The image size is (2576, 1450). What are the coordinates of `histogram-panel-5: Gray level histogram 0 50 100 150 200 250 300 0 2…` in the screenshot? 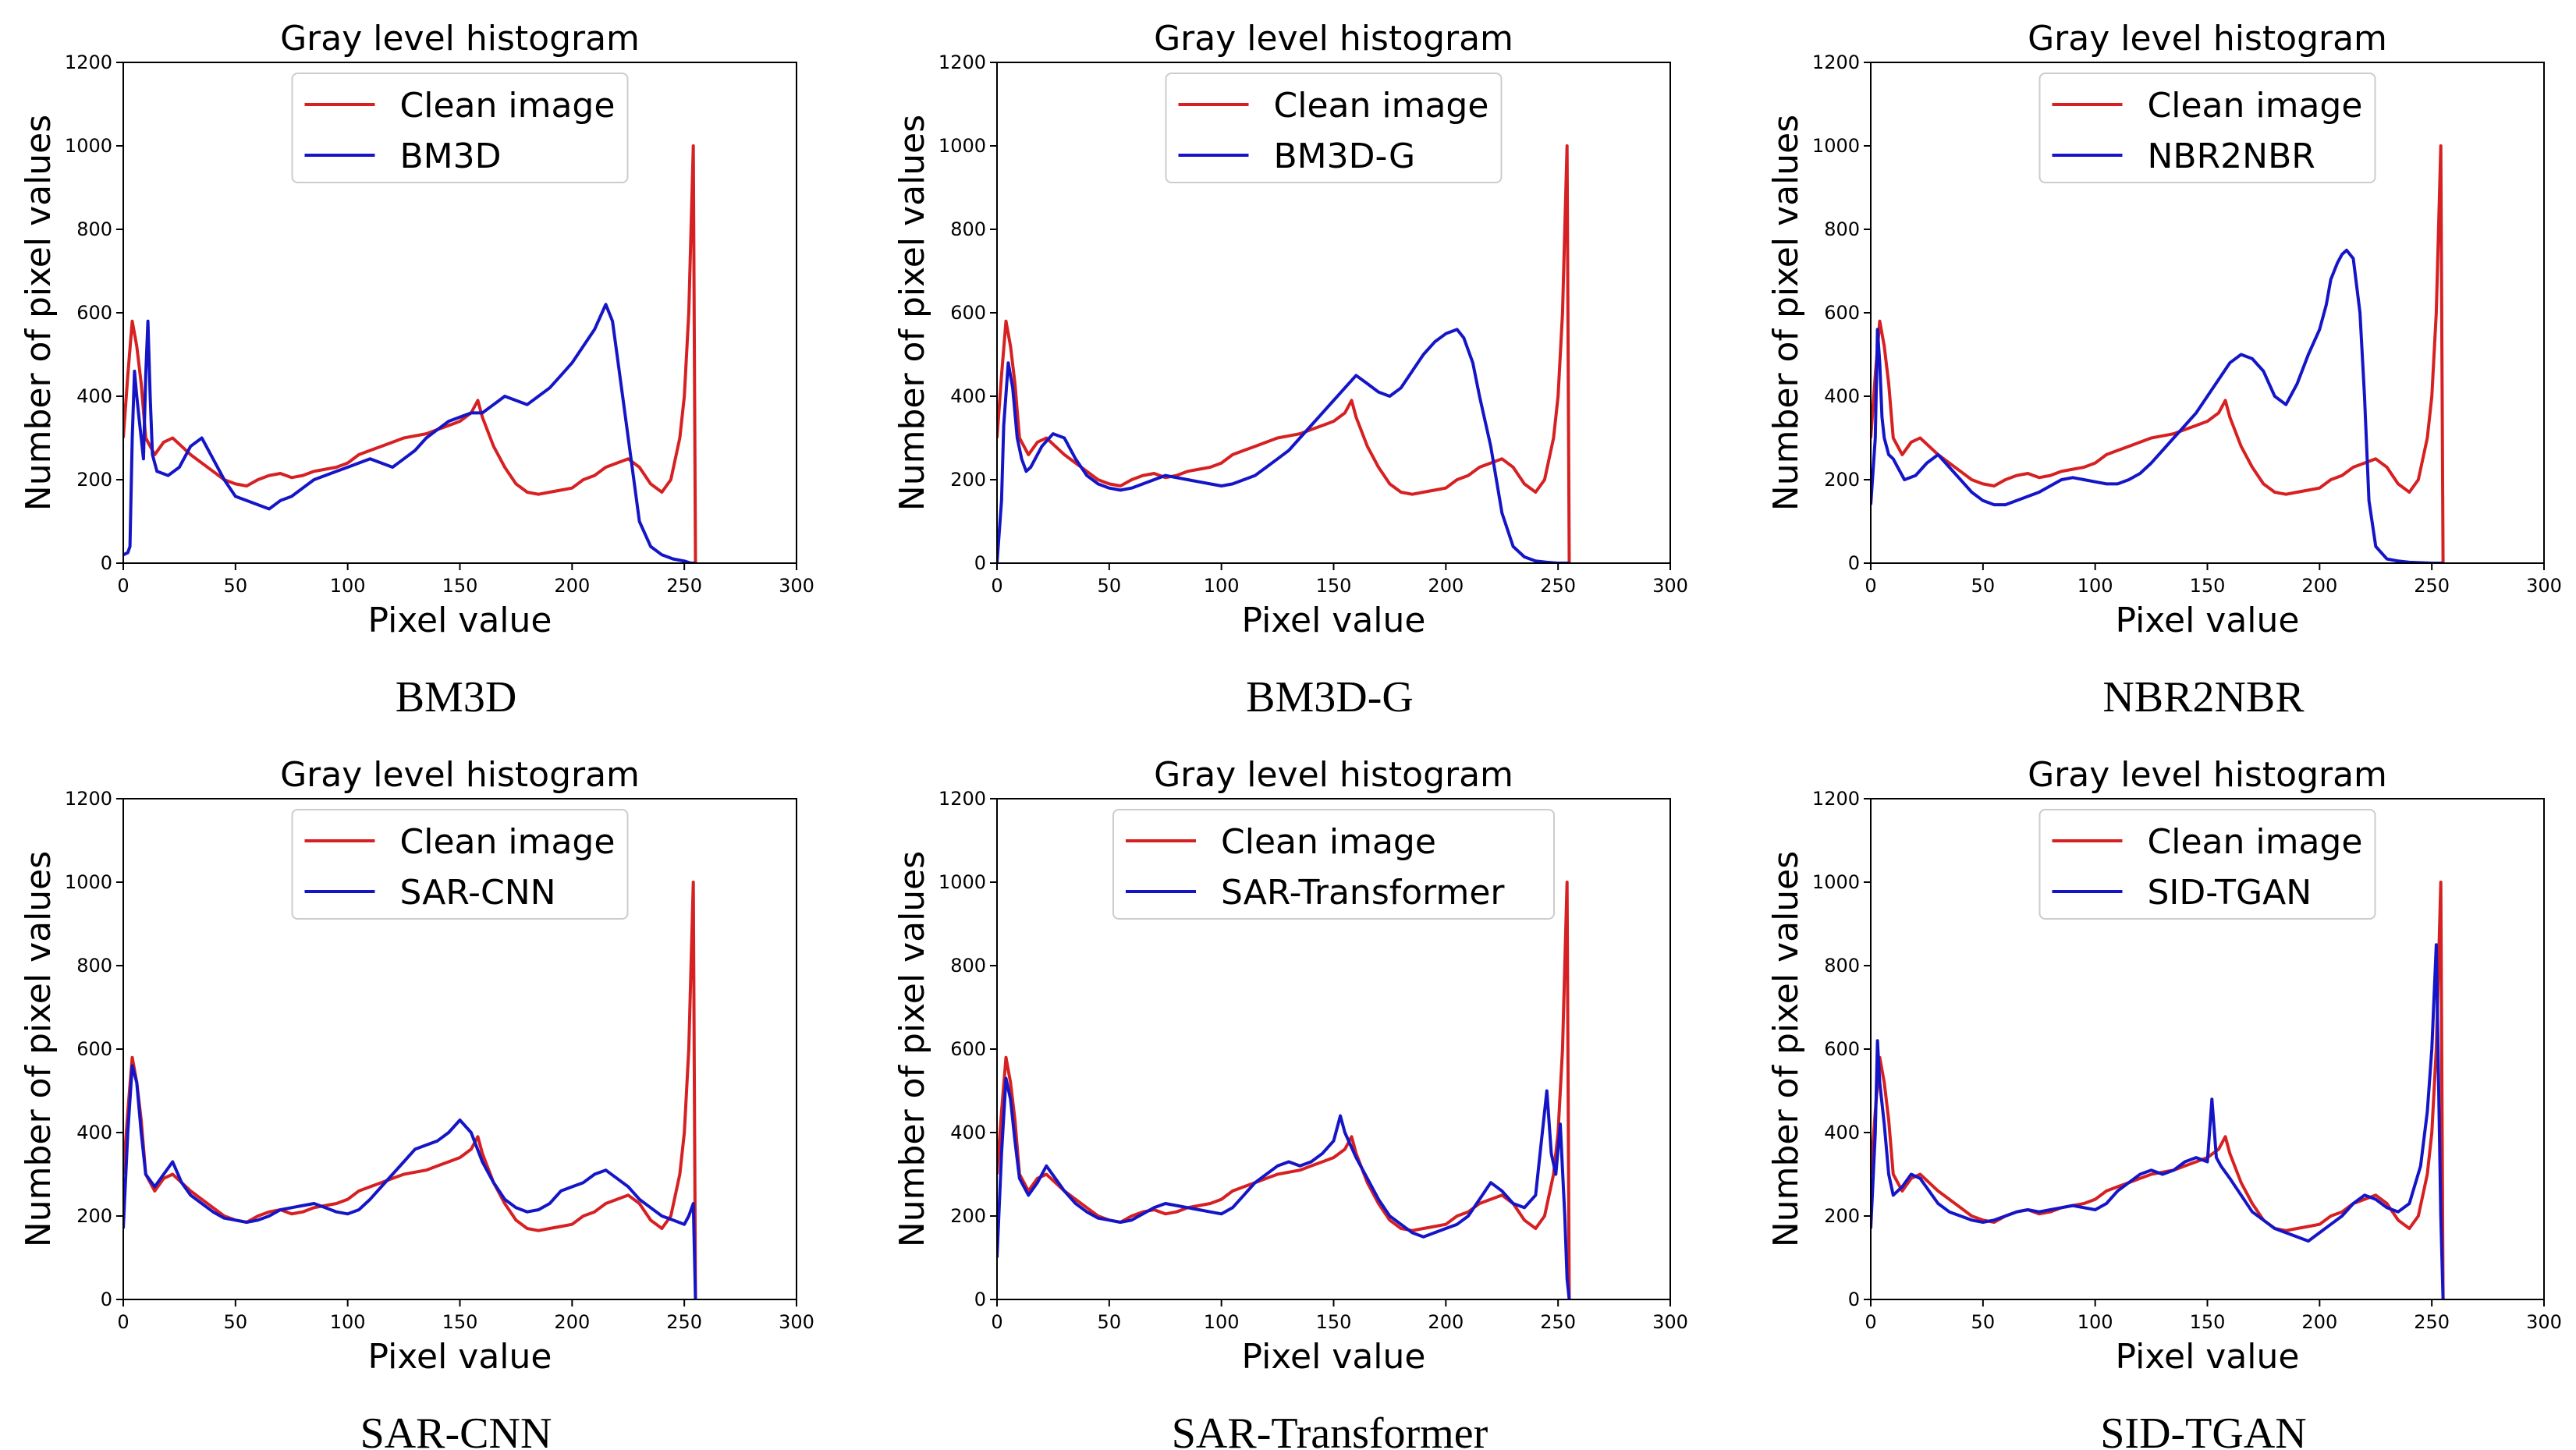 It's located at (1290, 1103).